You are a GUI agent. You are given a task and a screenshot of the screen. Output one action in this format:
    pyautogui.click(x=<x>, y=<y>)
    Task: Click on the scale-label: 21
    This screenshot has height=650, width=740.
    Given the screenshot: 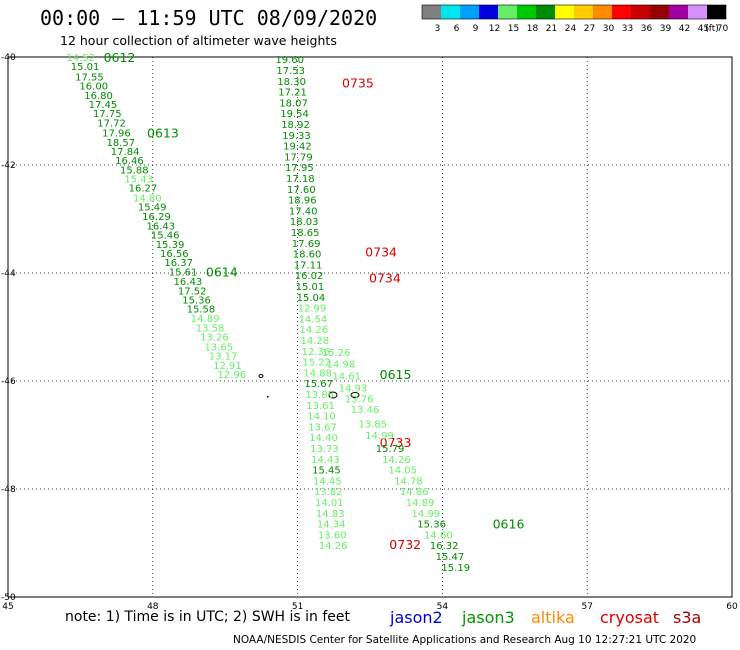 What is the action you would take?
    pyautogui.click(x=551, y=29)
    